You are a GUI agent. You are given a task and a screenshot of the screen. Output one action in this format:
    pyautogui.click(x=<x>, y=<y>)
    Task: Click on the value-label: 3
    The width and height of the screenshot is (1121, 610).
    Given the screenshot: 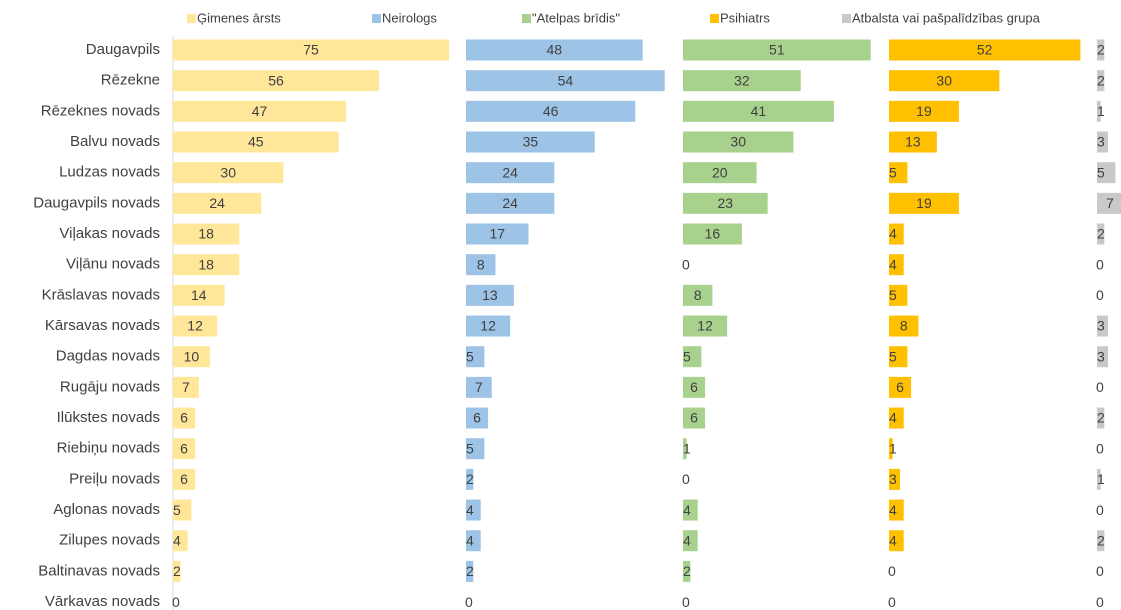 What is the action you would take?
    pyautogui.click(x=1101, y=356)
    